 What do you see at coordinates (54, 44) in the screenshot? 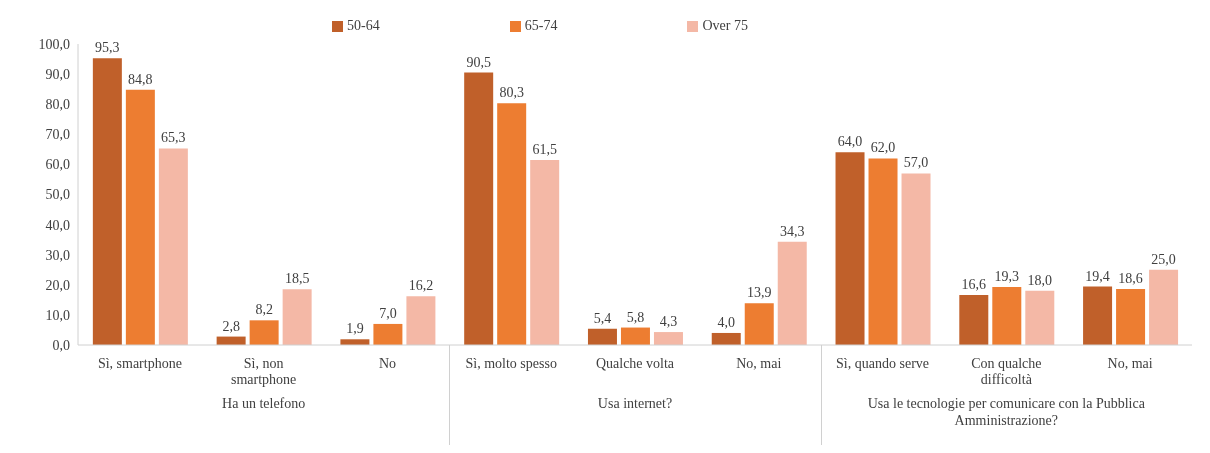
I see `y-tick-label: 100,0` at bounding box center [54, 44].